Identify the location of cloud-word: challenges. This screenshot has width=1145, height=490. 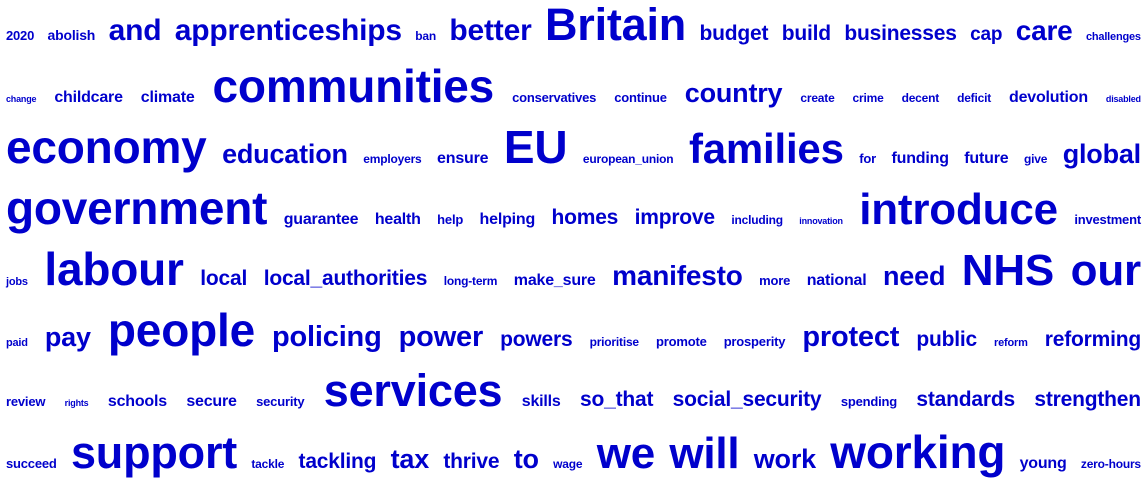
(1113, 37).